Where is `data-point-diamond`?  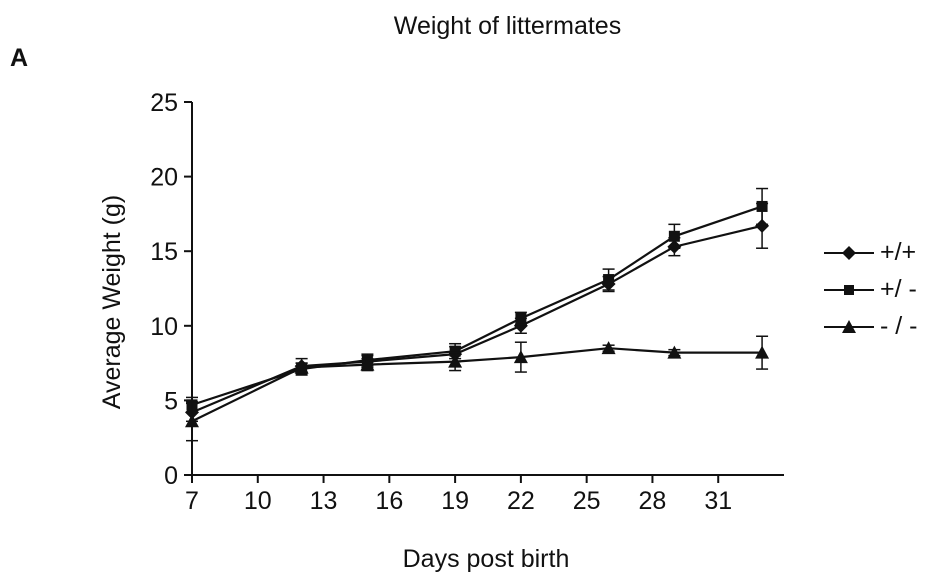
data-point-diamond is located at coordinates (762, 225).